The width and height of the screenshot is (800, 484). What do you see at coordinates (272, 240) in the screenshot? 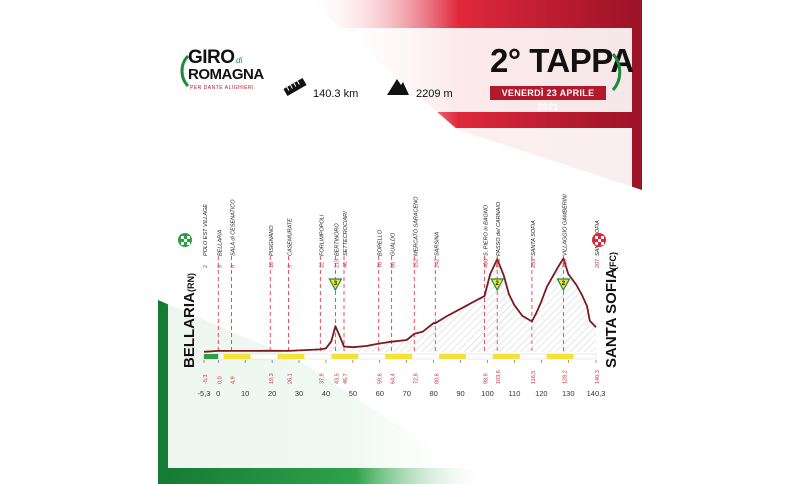
I see `waypoint-name: PISIGNANO` at bounding box center [272, 240].